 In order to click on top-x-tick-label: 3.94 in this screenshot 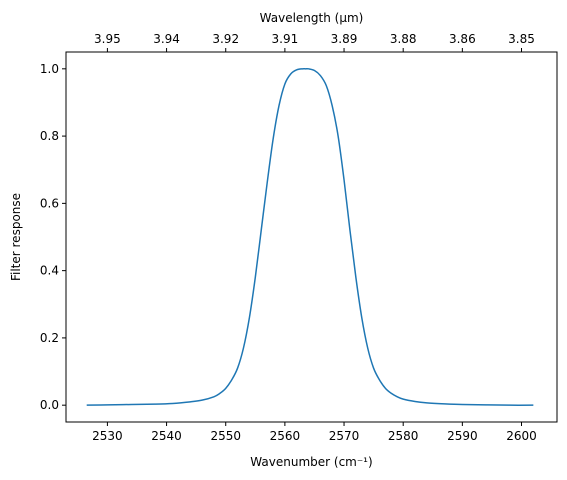, I will do `click(166, 39)`.